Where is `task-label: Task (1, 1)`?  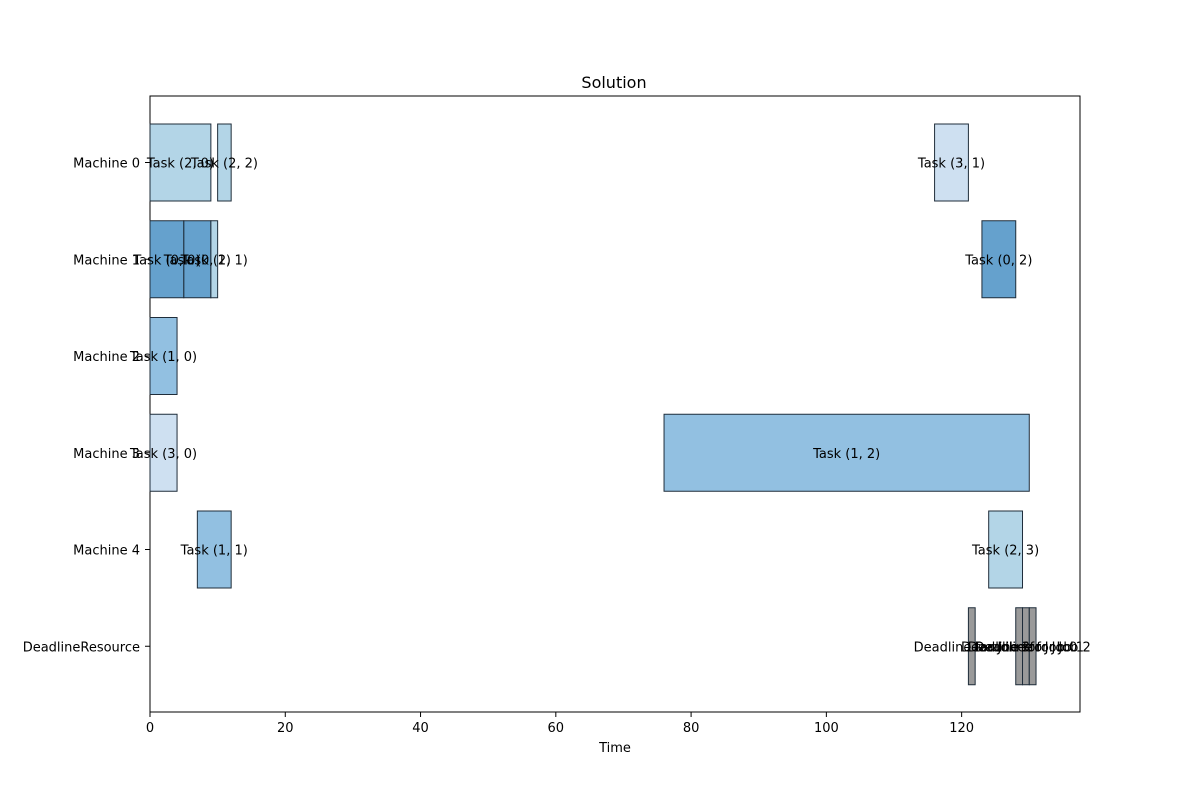 task-label: Task (1, 1) is located at coordinates (214, 551).